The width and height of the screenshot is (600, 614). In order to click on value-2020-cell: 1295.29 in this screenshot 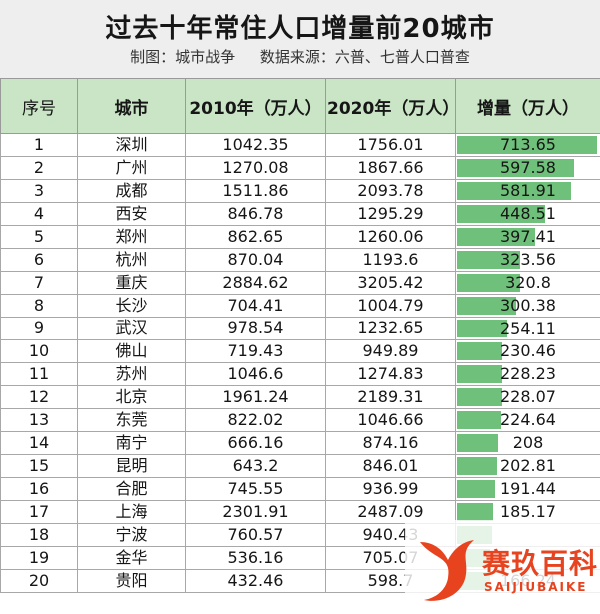, I will do `click(391, 213)`.